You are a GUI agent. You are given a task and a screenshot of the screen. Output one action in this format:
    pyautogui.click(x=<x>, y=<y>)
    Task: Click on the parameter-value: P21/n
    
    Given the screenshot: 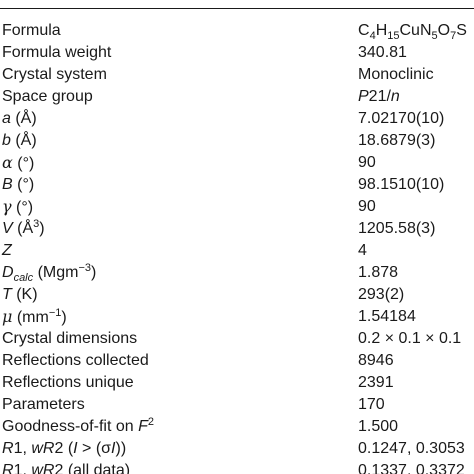 What is the action you would take?
    pyautogui.click(x=379, y=96)
    